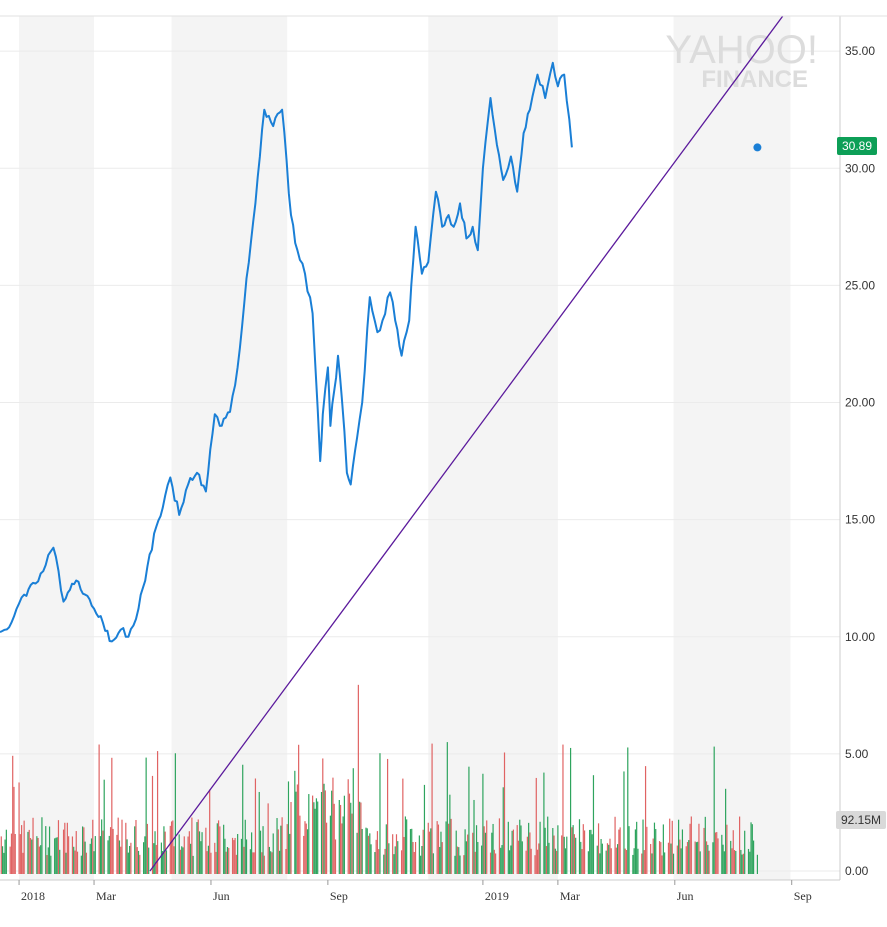 This screenshot has height=927, width=887. Describe the element at coordinates (741, 50) in the screenshot. I see `watermark-line1: YAHOO!` at that location.